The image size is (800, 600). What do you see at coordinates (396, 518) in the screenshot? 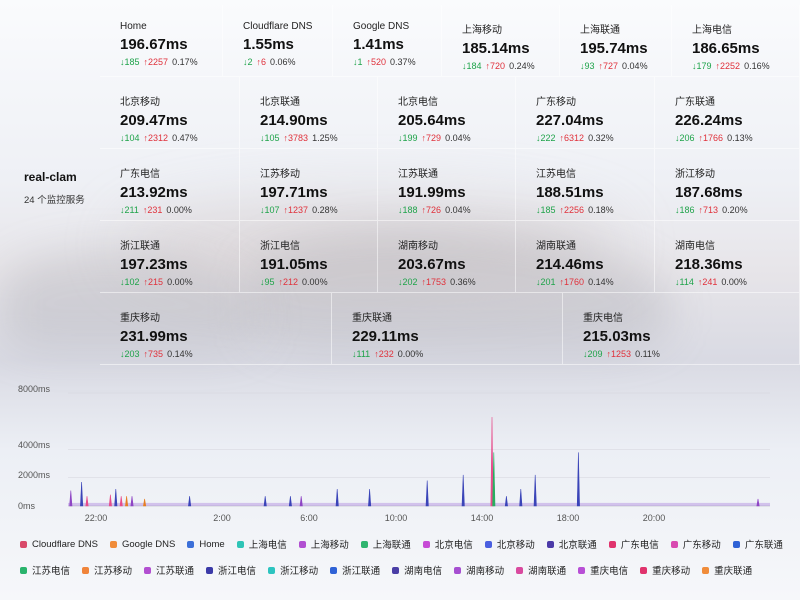
I see `x-tick-label: 10:00` at bounding box center [396, 518].